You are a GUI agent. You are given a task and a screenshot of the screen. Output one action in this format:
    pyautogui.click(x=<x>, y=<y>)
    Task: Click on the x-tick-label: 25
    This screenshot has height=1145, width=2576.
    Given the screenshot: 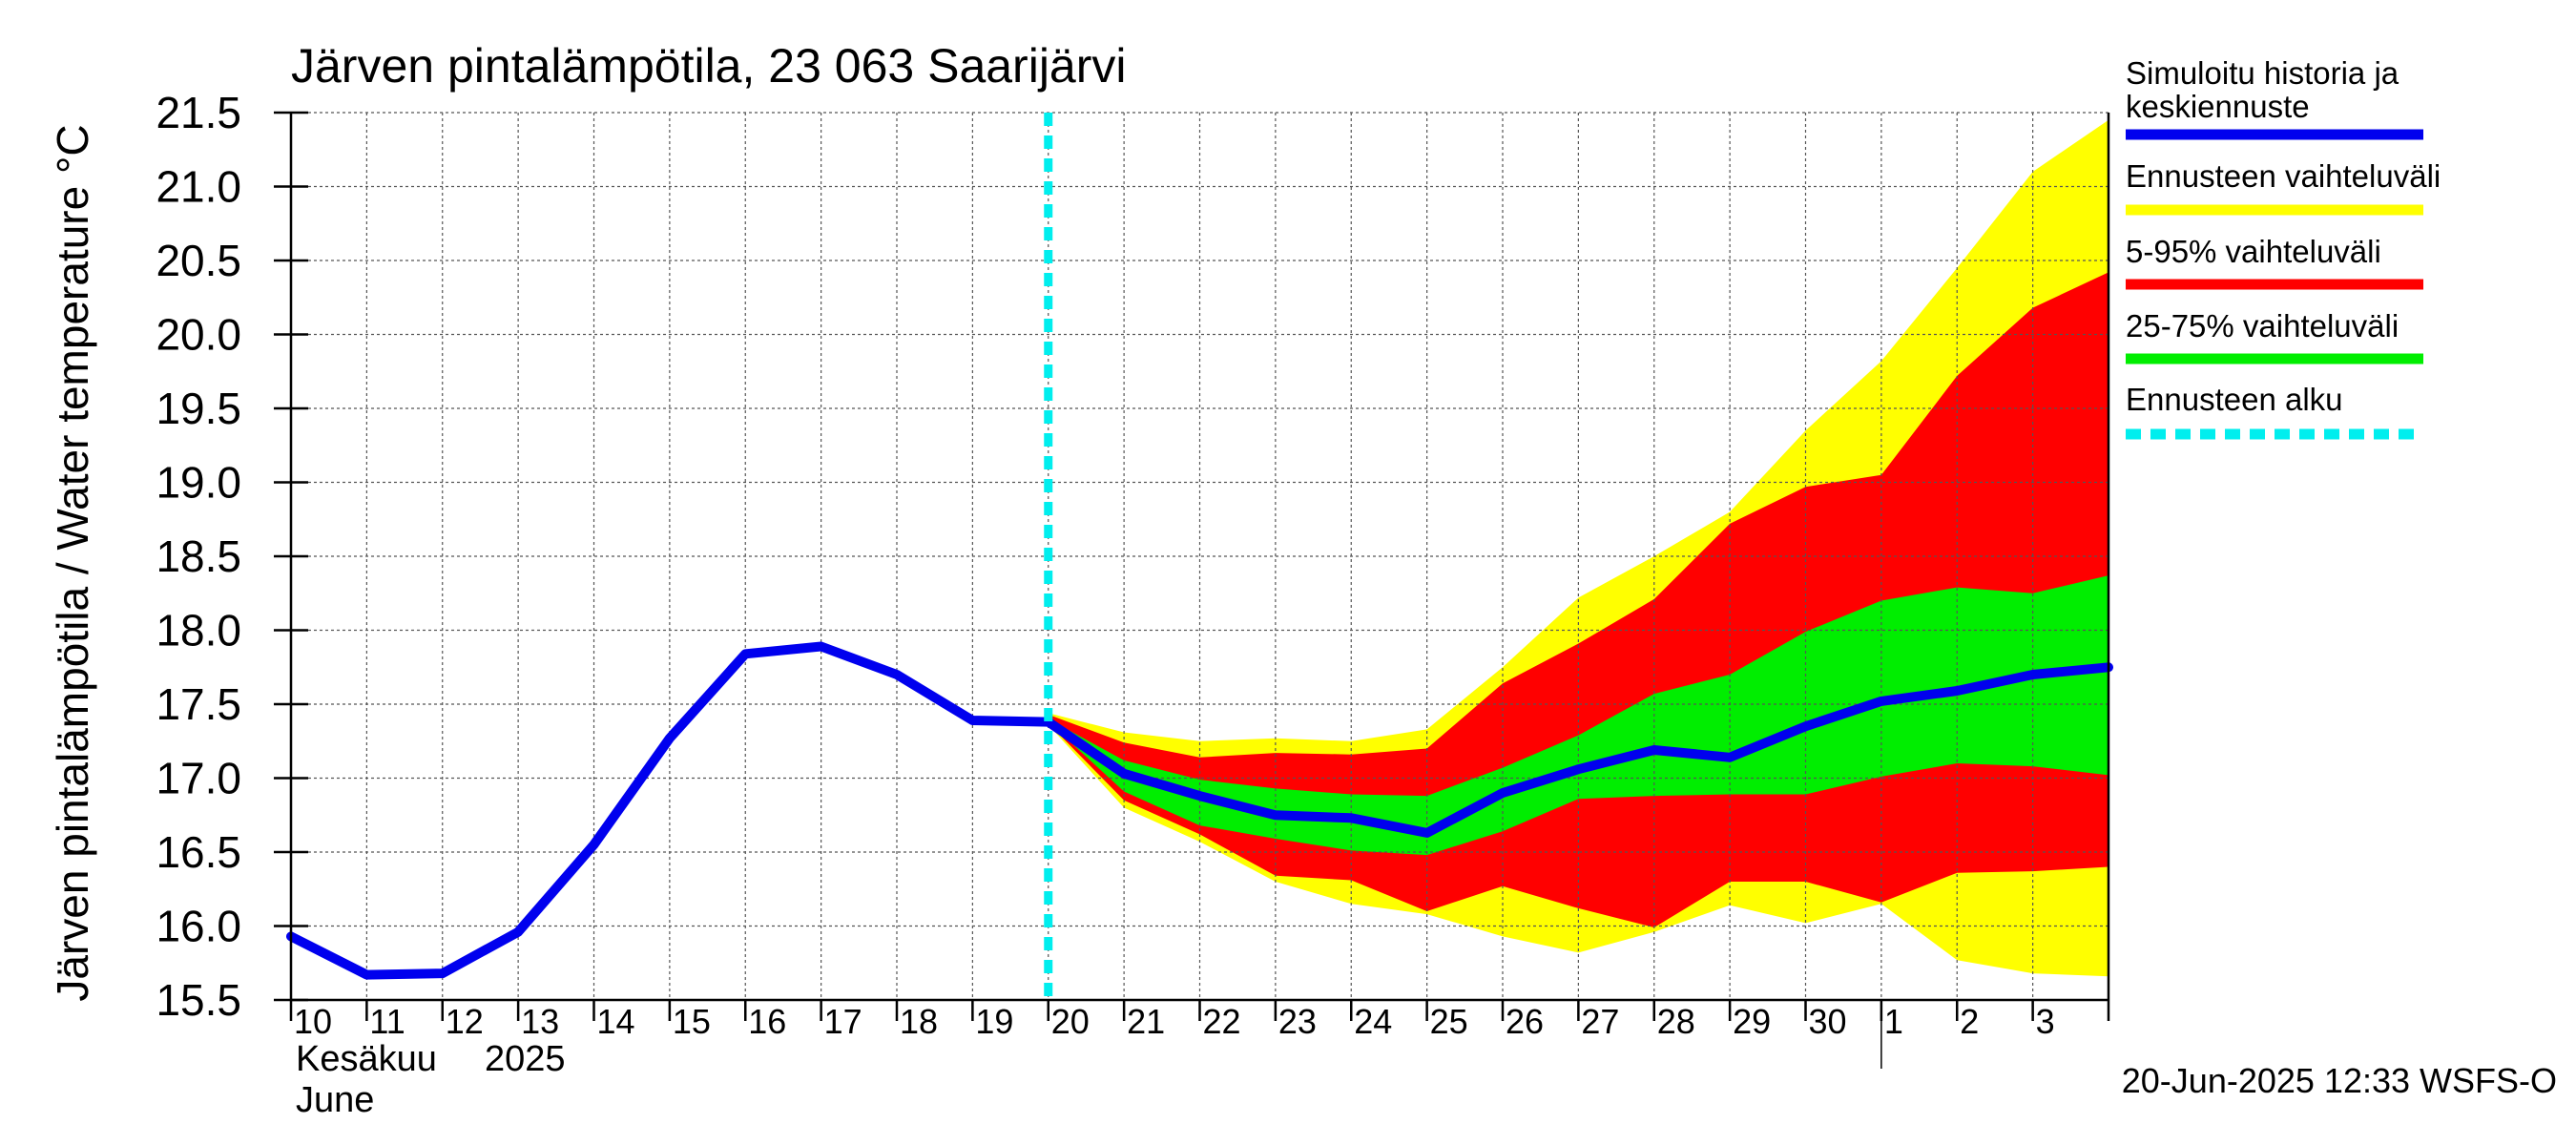 What is the action you would take?
    pyautogui.click(x=1449, y=1022)
    